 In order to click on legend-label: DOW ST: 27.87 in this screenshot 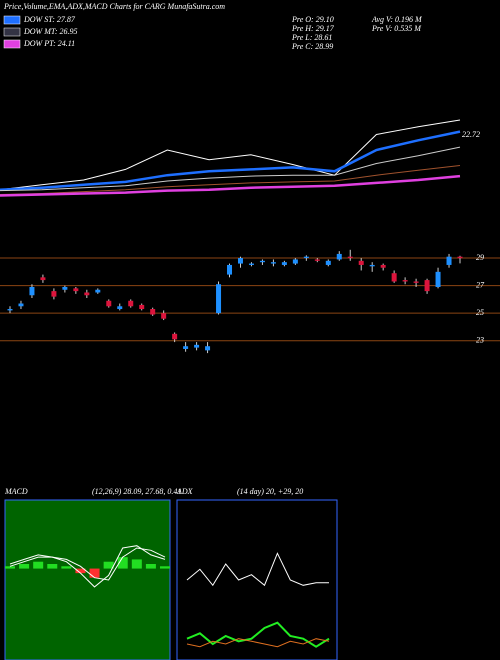, I will do `click(49, 19)`.